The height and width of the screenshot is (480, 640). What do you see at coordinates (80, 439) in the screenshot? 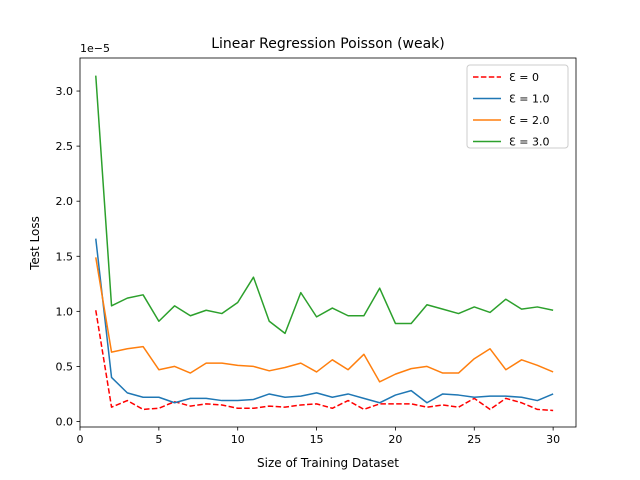
I see `x-tick-label: 0` at bounding box center [80, 439].